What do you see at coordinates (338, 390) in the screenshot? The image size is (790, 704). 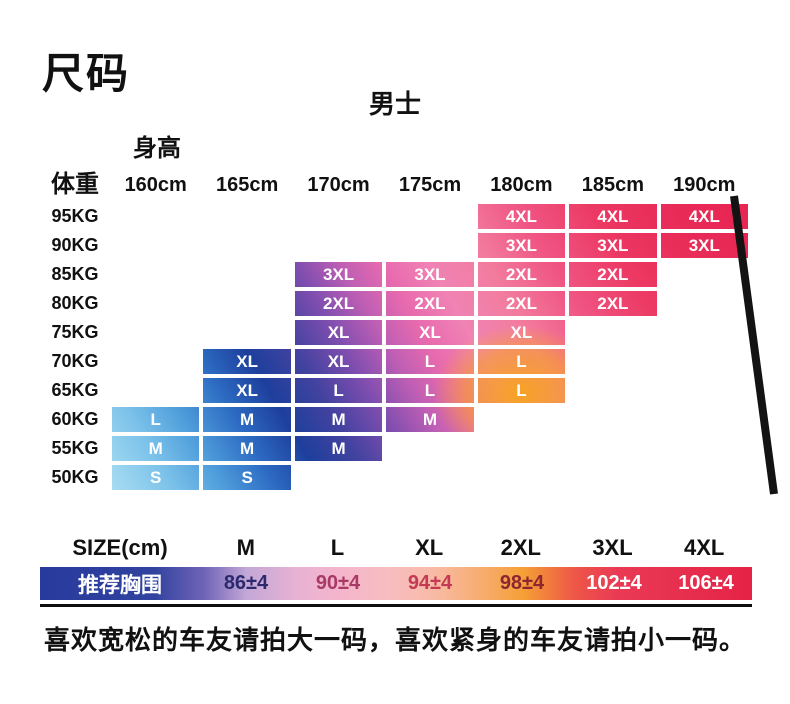 I see `size-cell-65KG-170cm: L` at bounding box center [338, 390].